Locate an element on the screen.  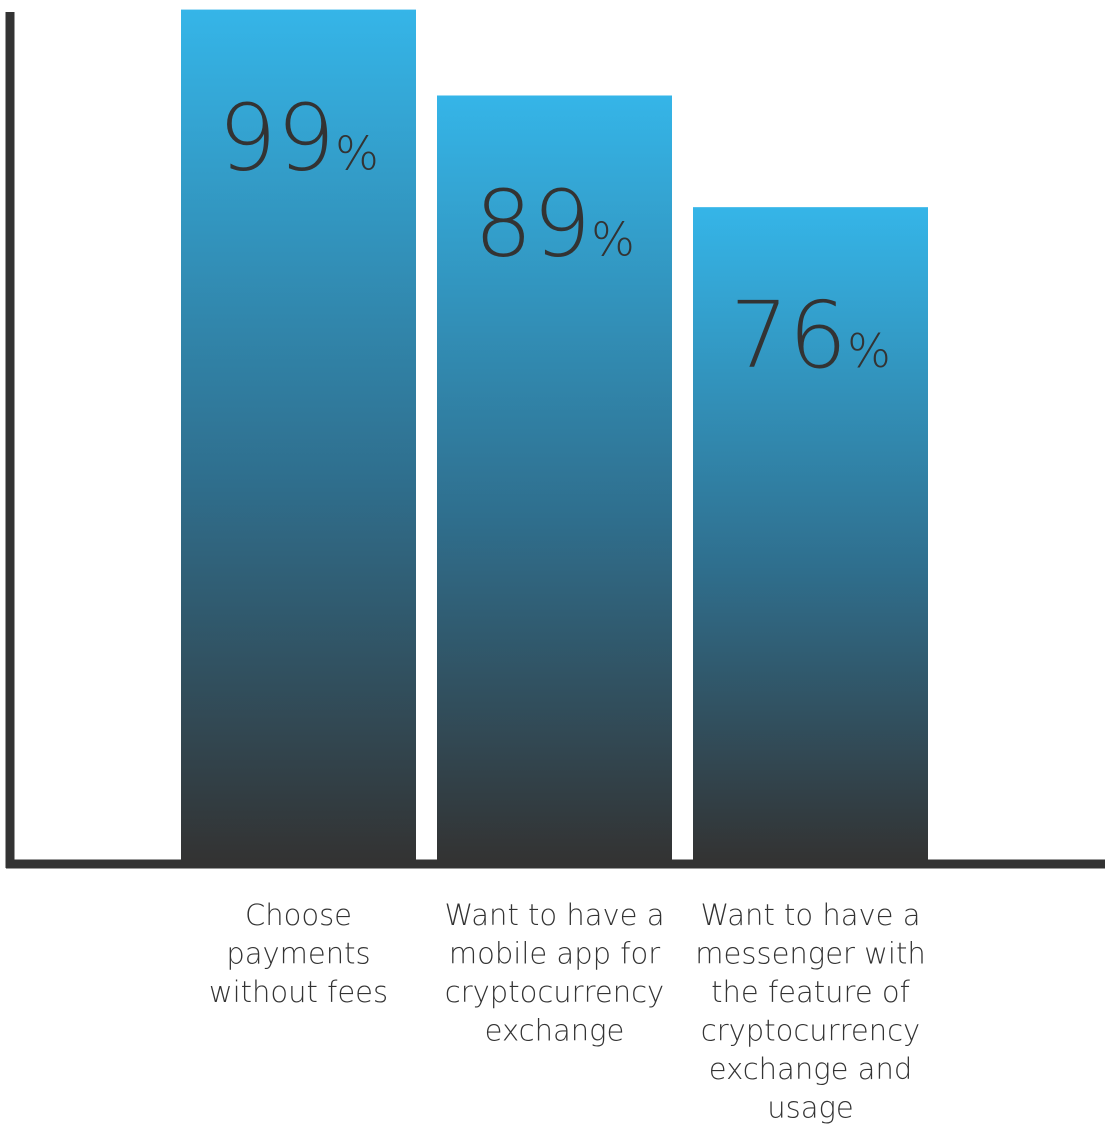
value-unit-1: % is located at coordinates (357, 154).